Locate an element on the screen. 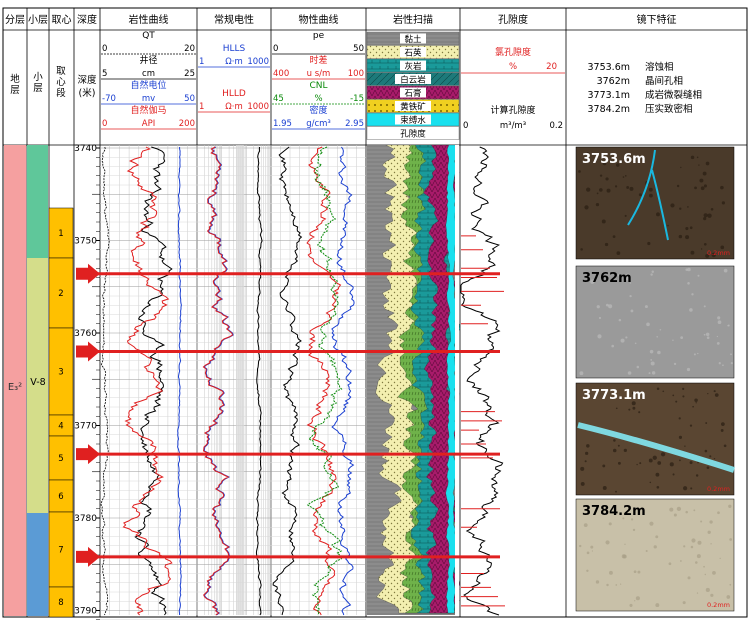  curve-name: 计算孔隙度 is located at coordinates (512, 110).